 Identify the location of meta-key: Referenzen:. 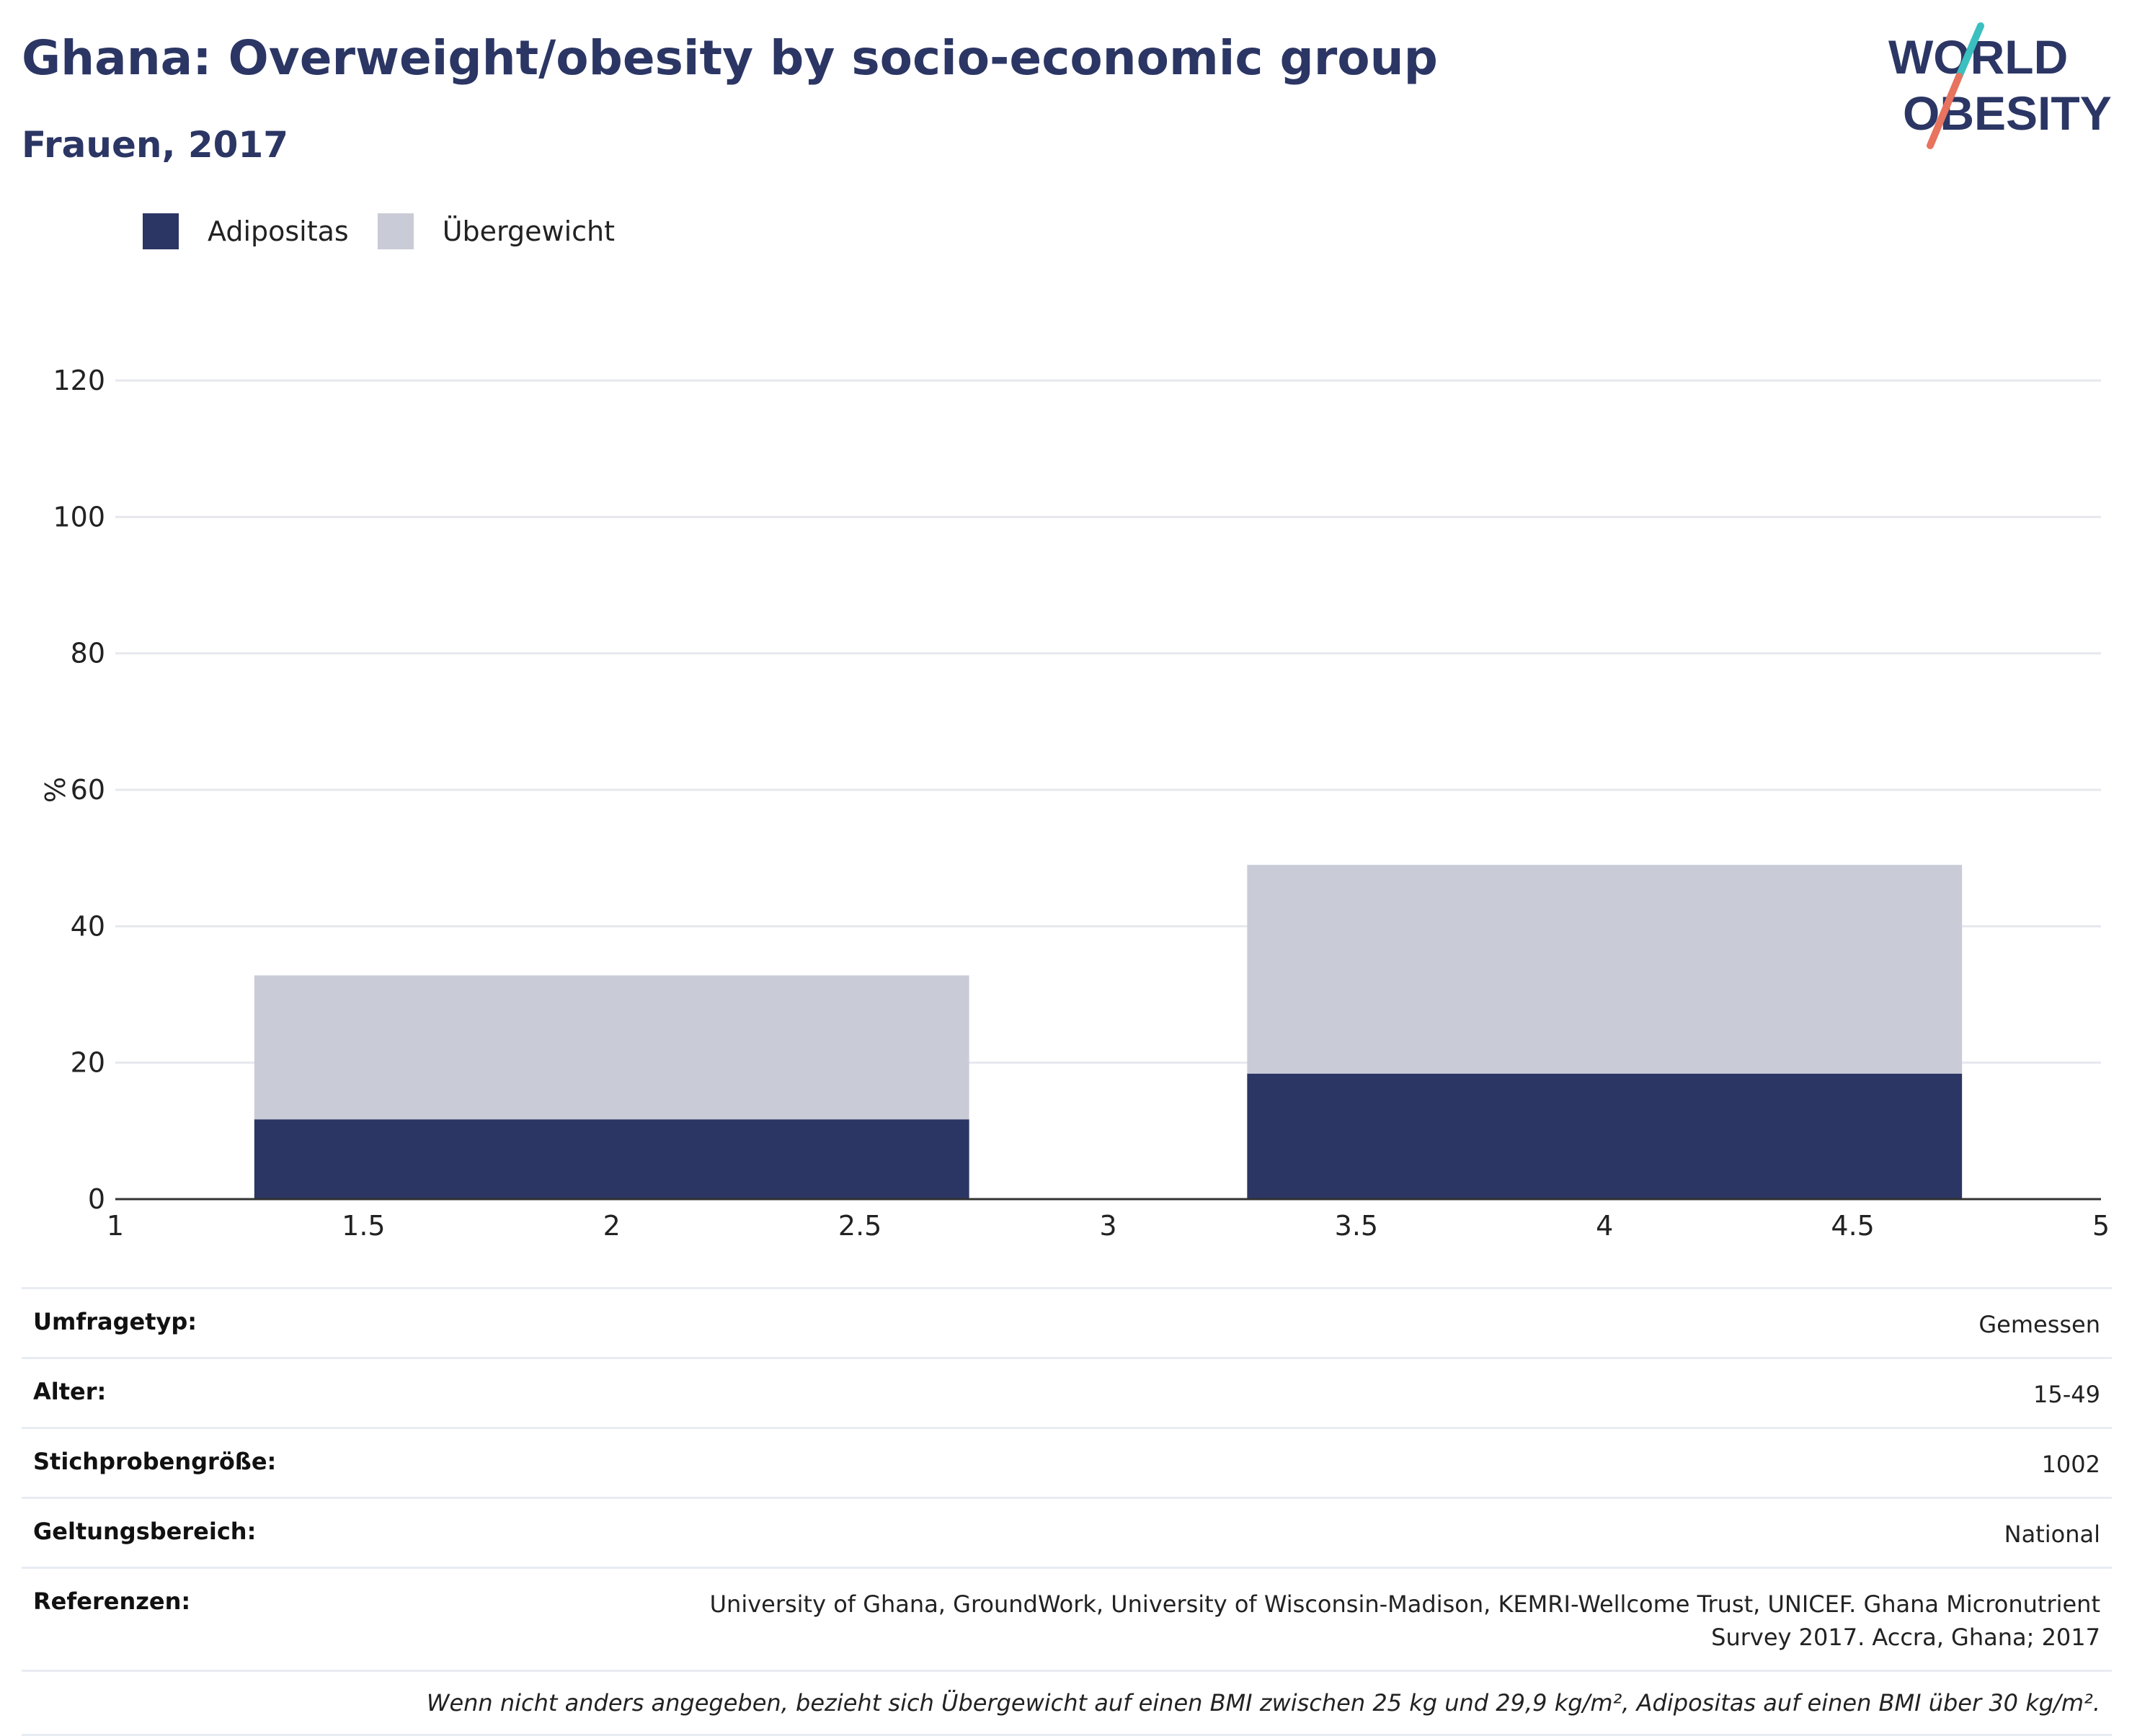
(112, 1601).